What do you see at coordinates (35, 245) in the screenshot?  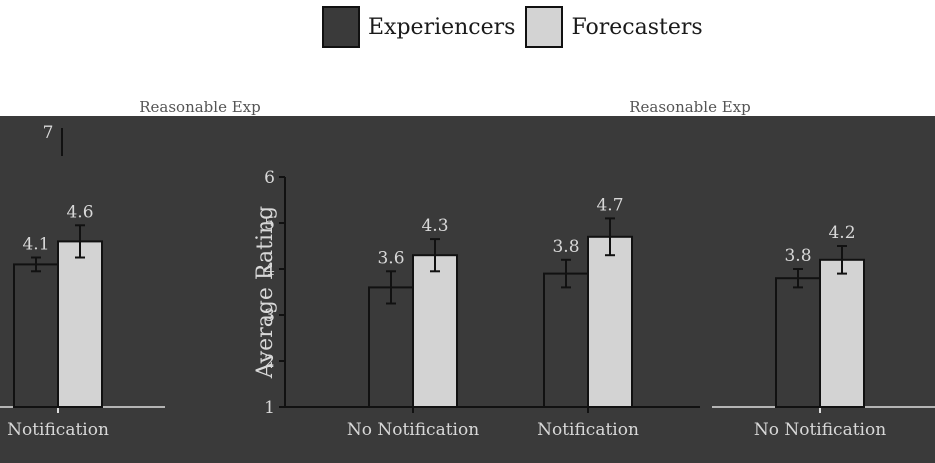 I see `data-label: 4.1` at bounding box center [35, 245].